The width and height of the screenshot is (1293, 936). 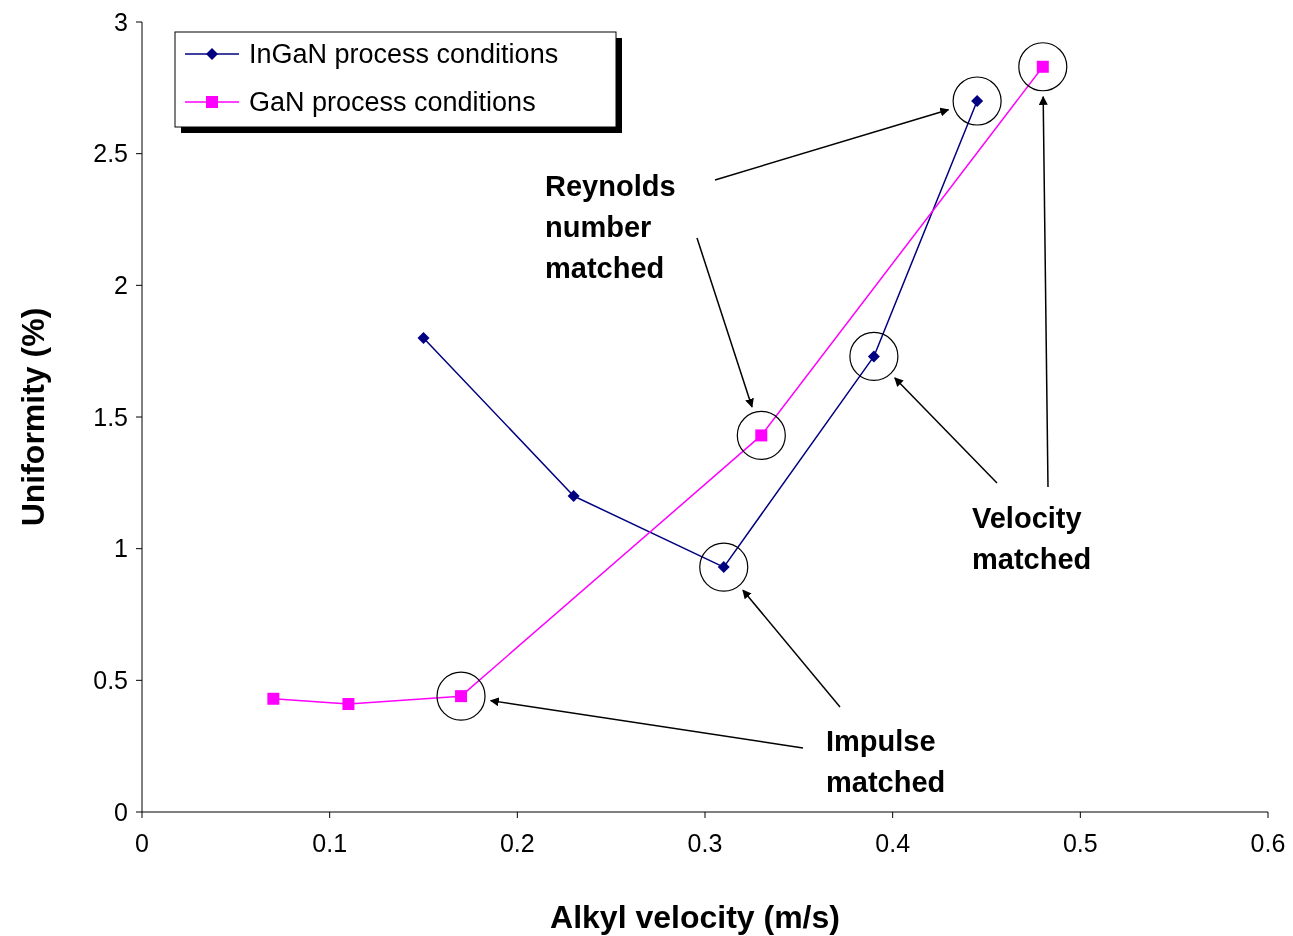 I want to click on y-tick-label: 0, so click(x=121, y=811).